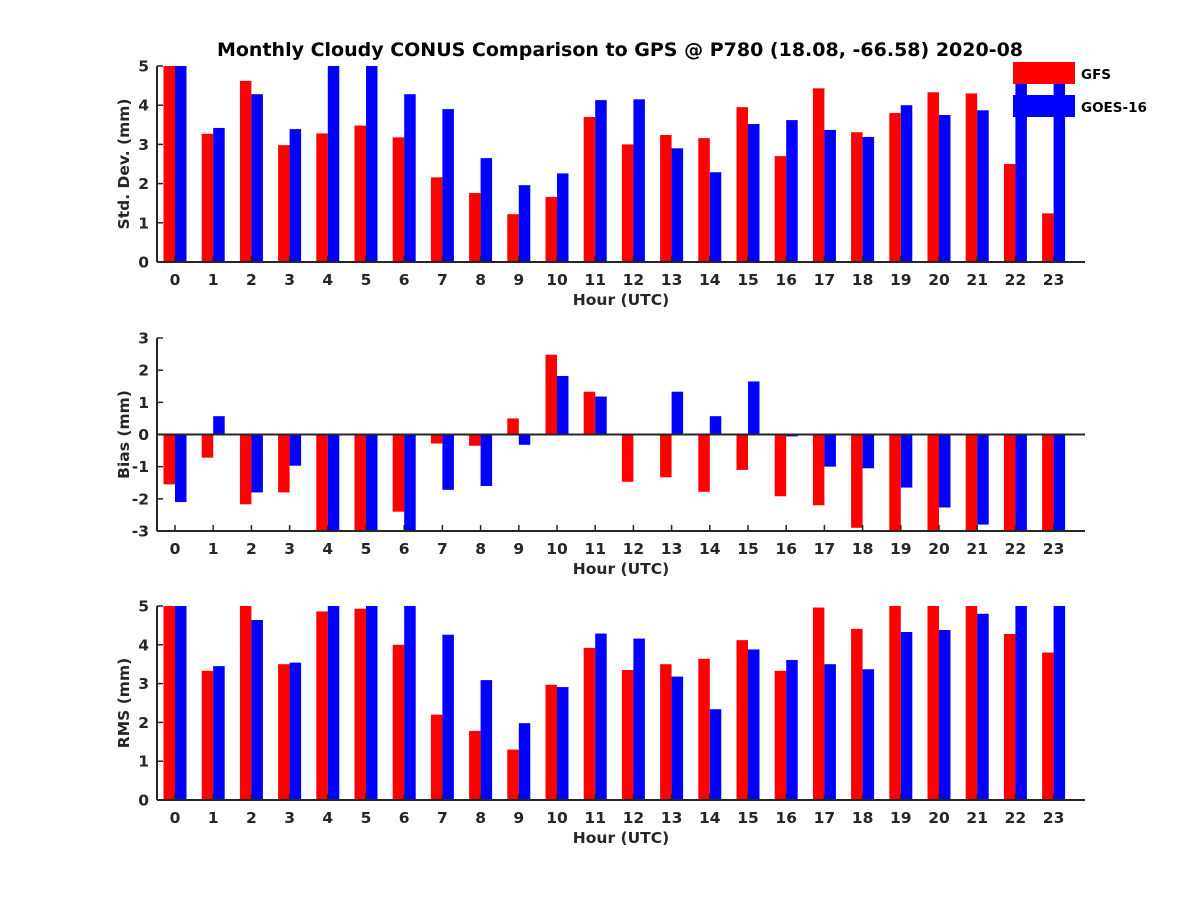 This screenshot has height=900, width=1200. I want to click on rms-x-tick-label-20: 20, so click(939, 818).